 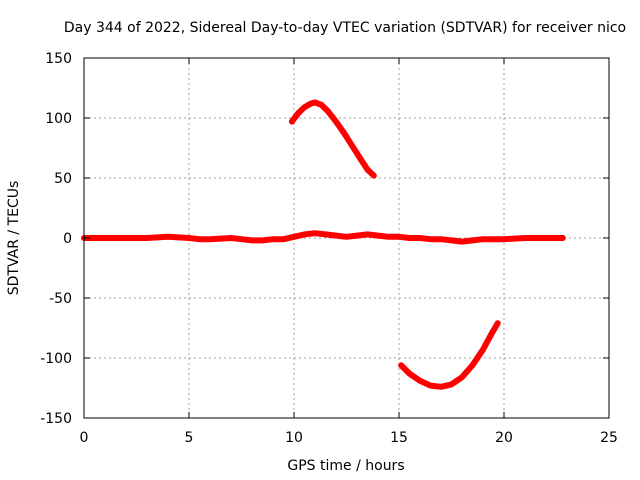 I want to click on x-tick-label: 0, so click(x=84, y=438).